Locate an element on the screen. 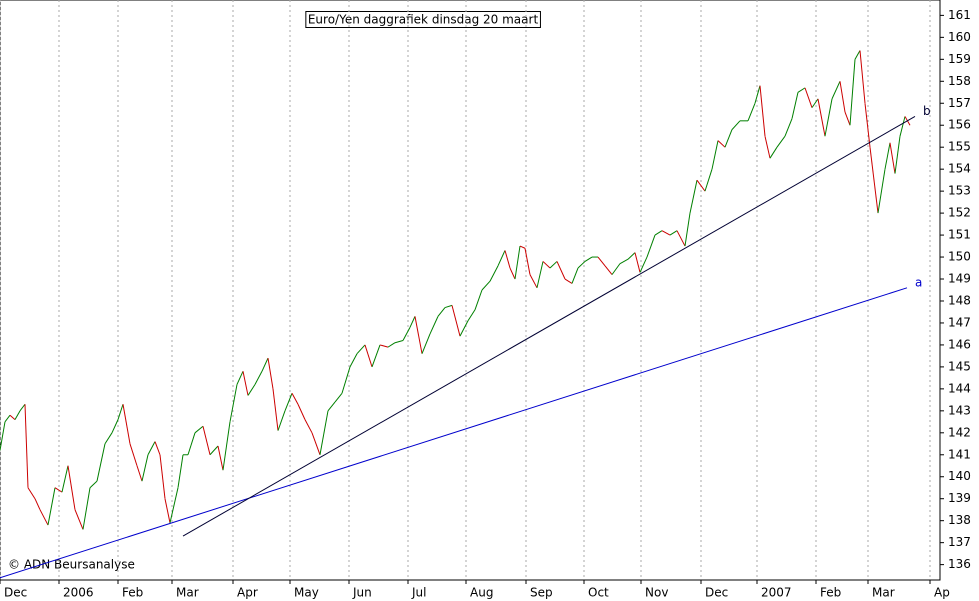  x-tick-label: Jul is located at coordinates (418, 593).